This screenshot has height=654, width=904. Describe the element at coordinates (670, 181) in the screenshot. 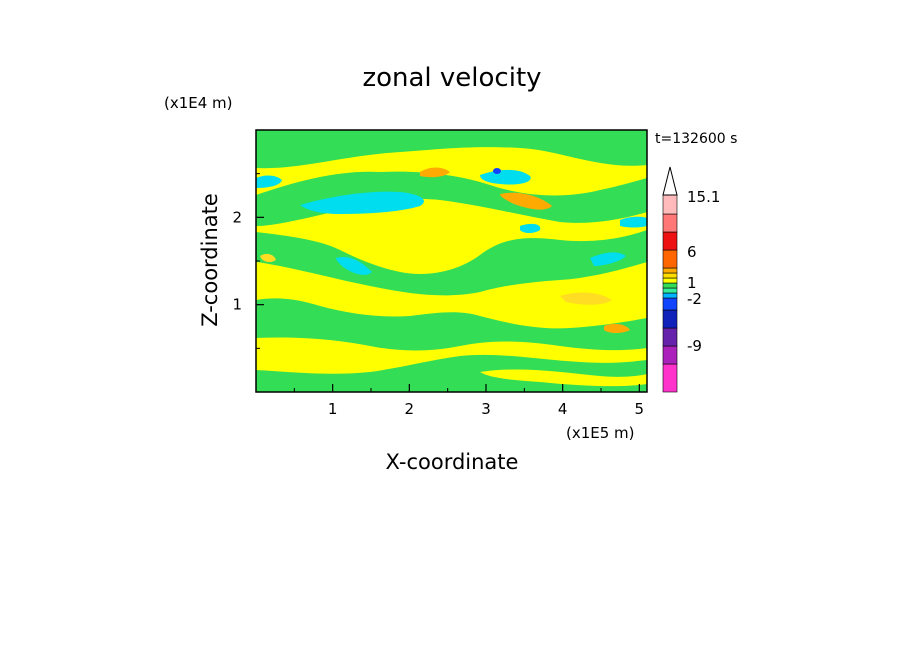

I see `colorbar-extend-arrow` at that location.